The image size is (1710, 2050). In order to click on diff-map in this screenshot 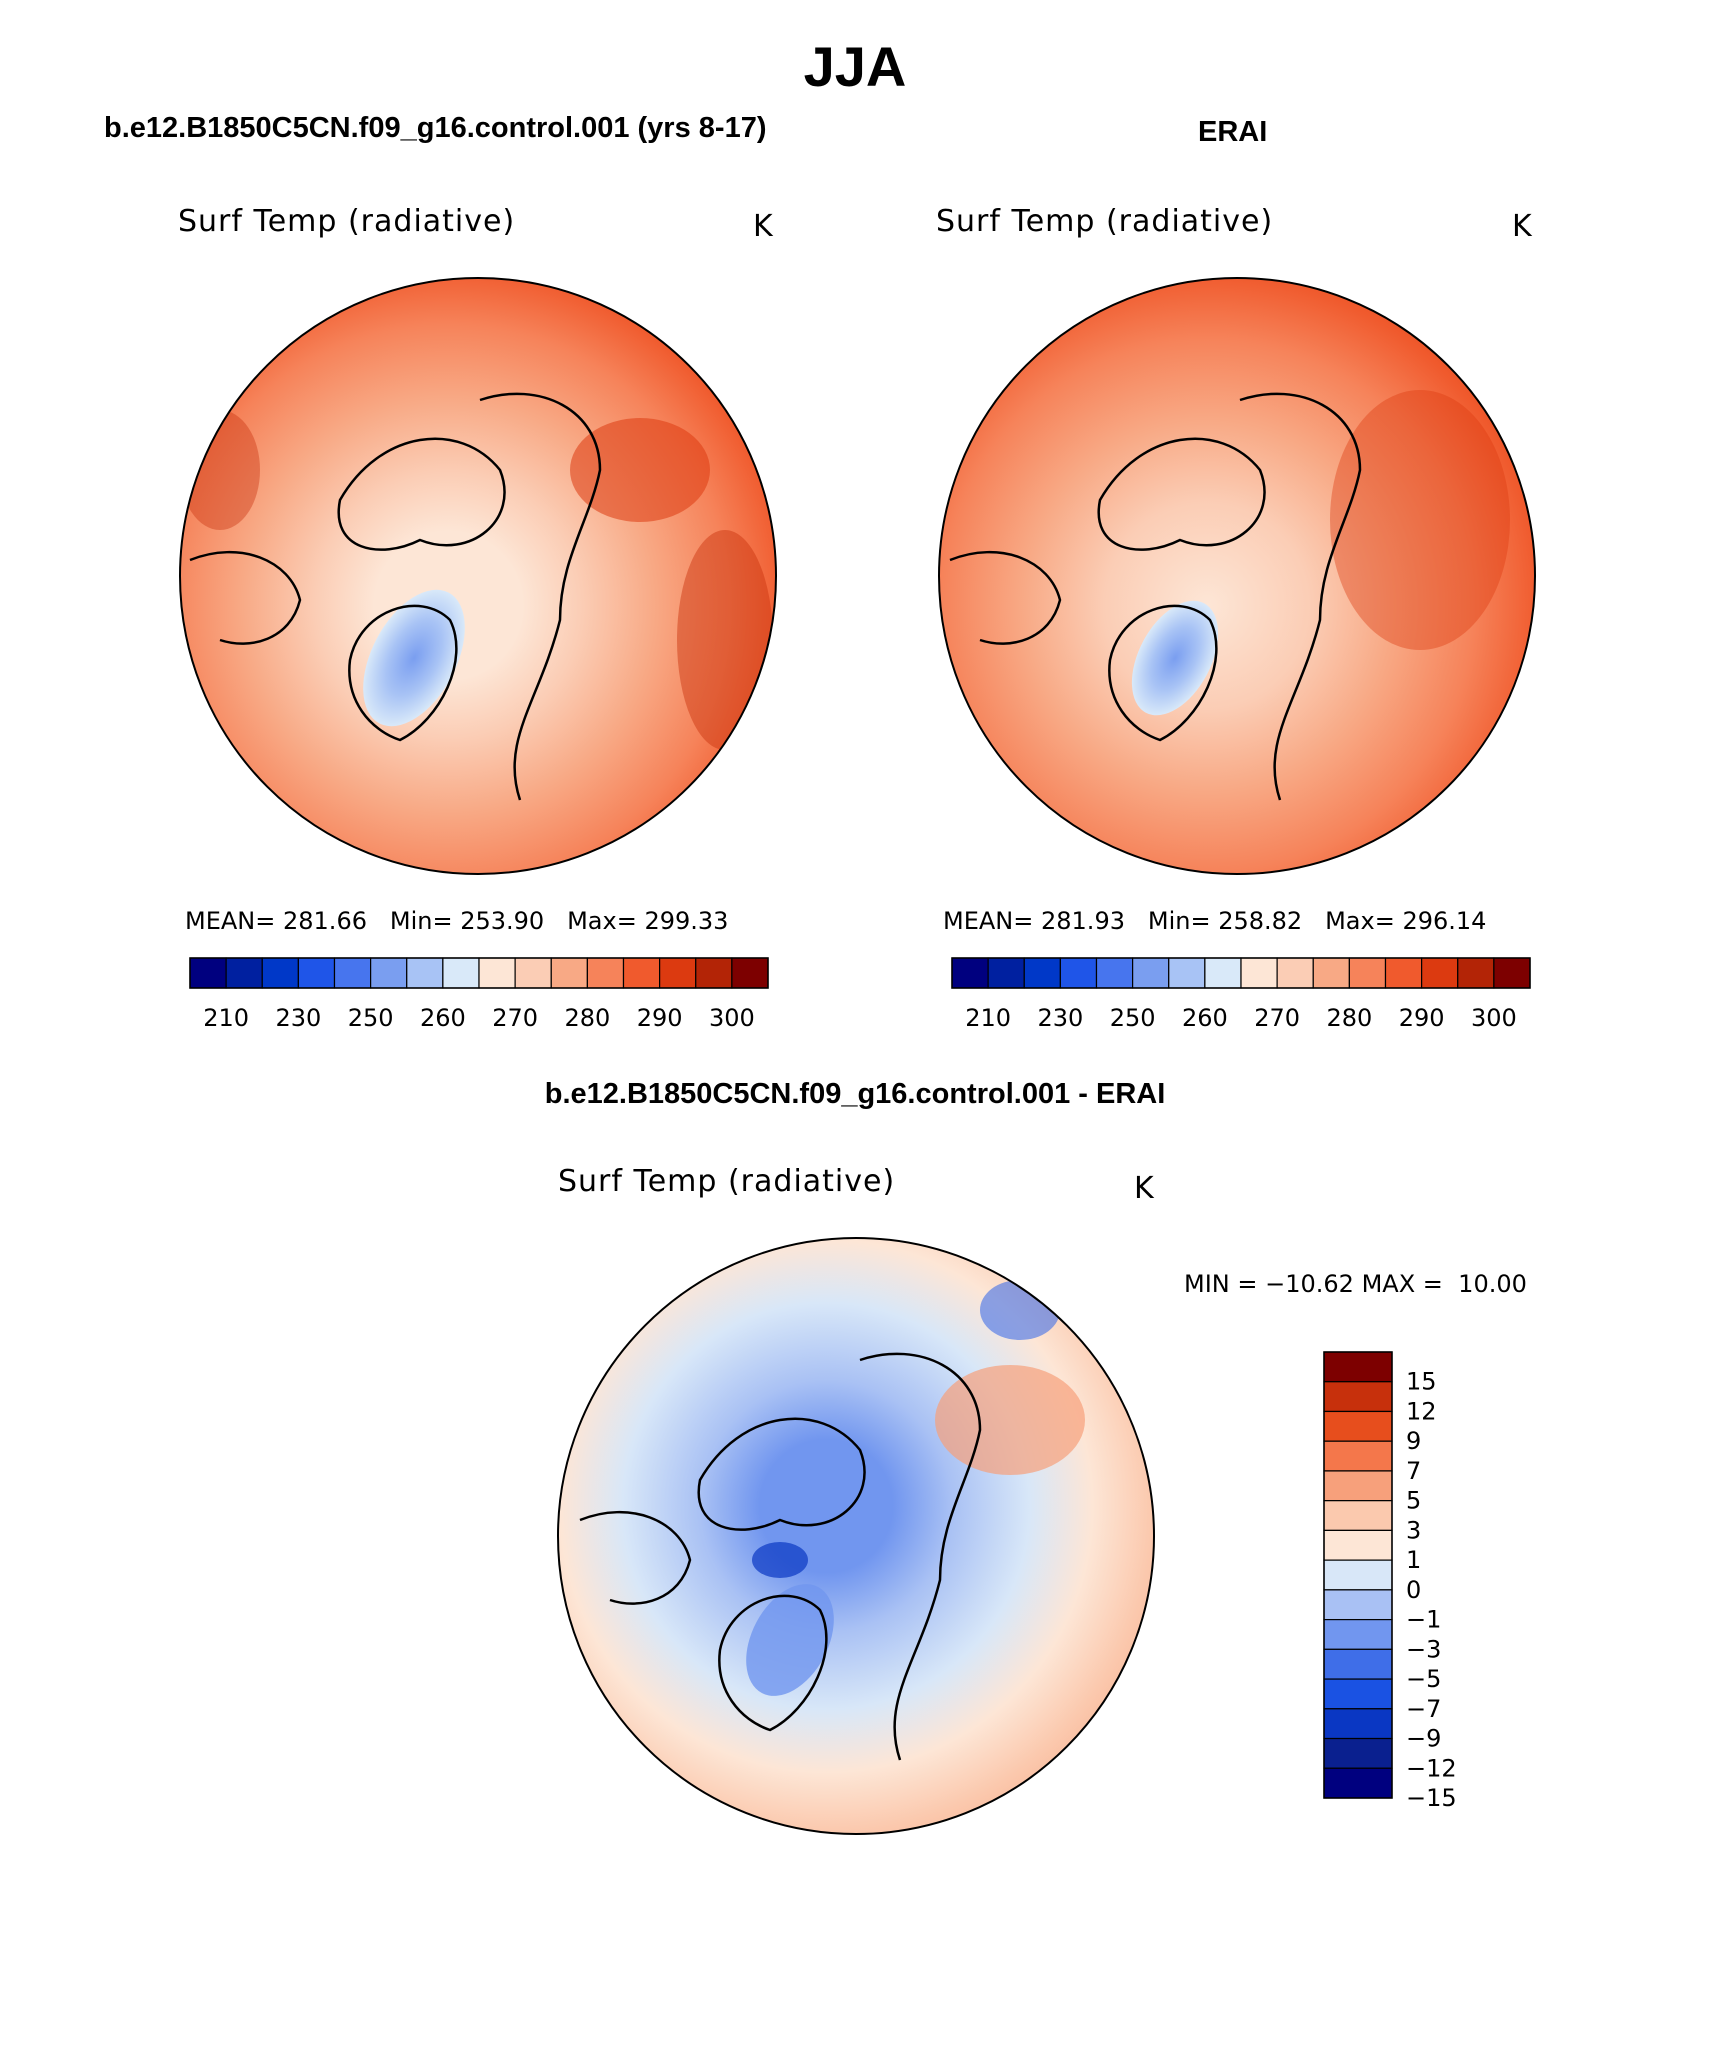, I will do `click(856, 1536)`.